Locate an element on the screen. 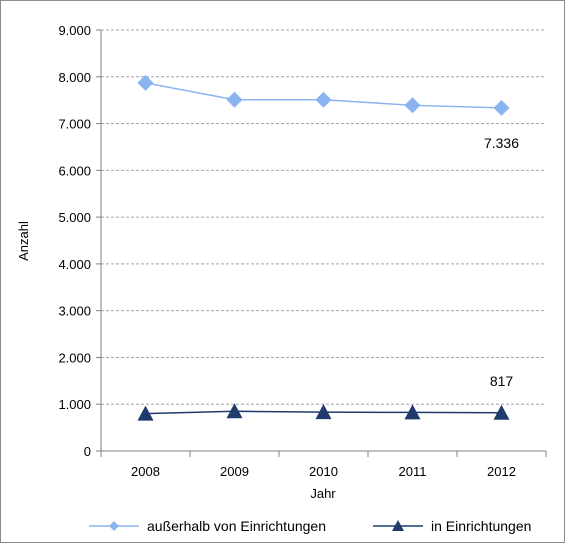 The width and height of the screenshot is (565, 544). x-tick-label: 2008 is located at coordinates (145, 471).